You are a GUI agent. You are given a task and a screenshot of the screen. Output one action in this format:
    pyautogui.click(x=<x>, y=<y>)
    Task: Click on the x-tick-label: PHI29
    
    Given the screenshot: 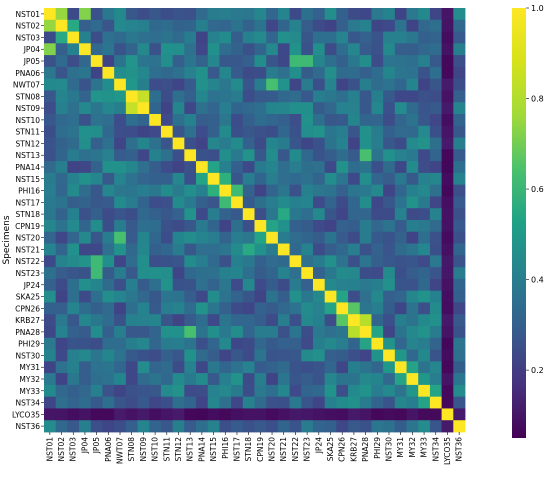 What is the action you would take?
    pyautogui.click(x=377, y=448)
    